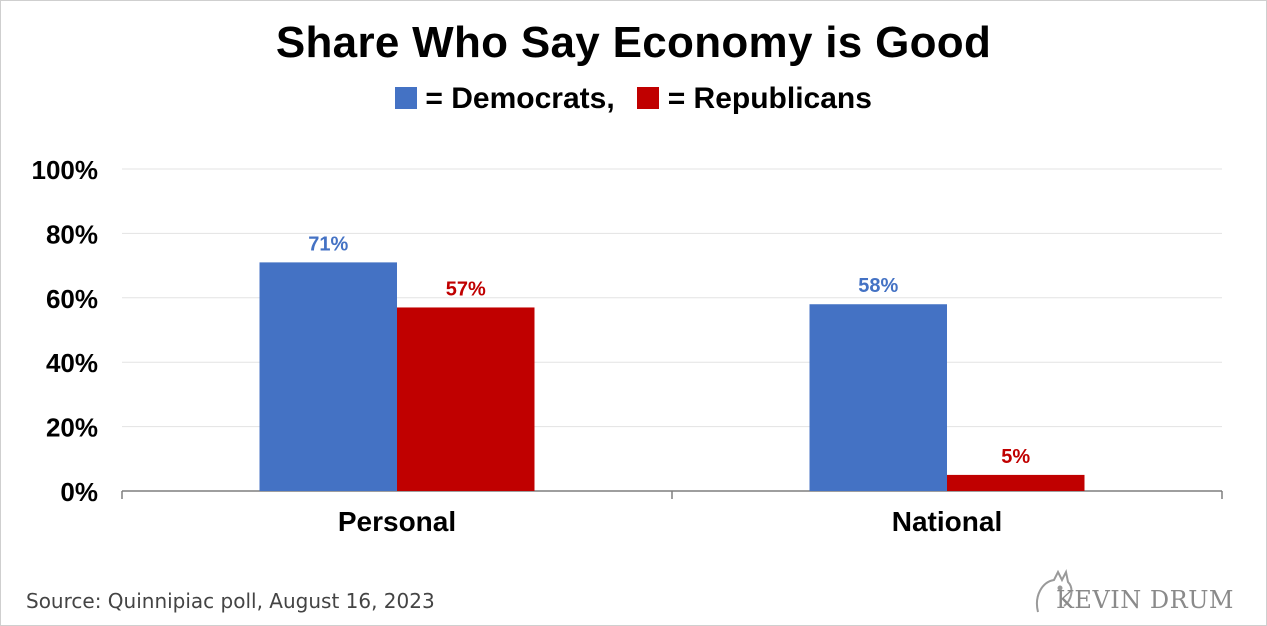 The image size is (1267, 626). Describe the element at coordinates (878, 286) in the screenshot. I see `data-label: 58%` at that location.